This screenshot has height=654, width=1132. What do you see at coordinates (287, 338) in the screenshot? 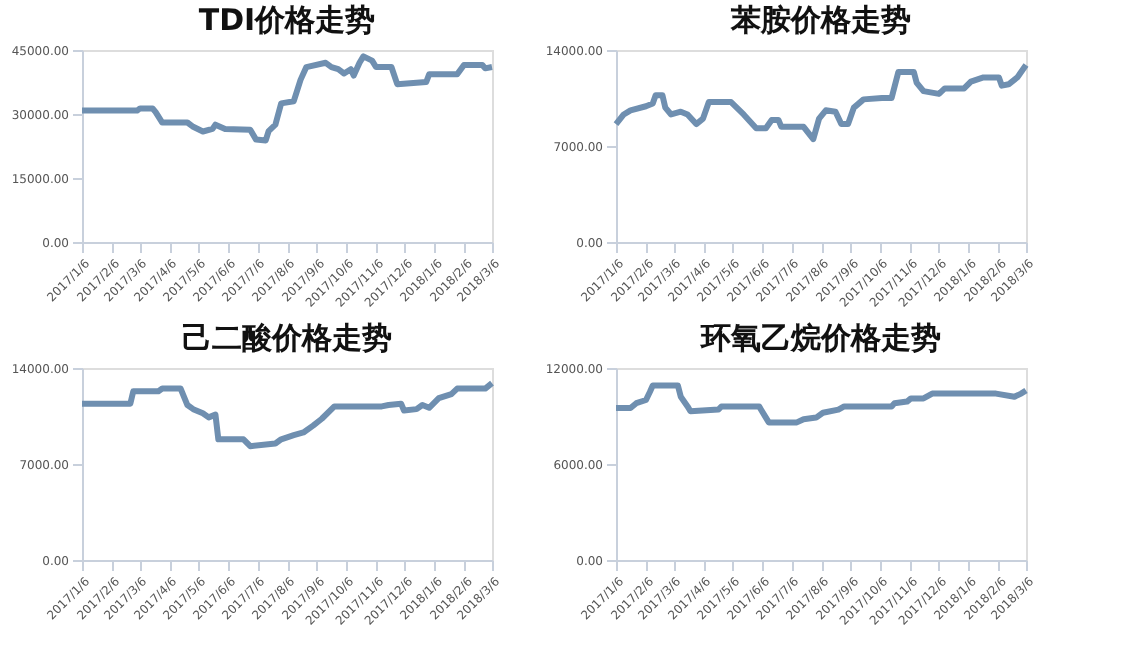
I see `chart-title: 己二酸价格走势` at bounding box center [287, 338].